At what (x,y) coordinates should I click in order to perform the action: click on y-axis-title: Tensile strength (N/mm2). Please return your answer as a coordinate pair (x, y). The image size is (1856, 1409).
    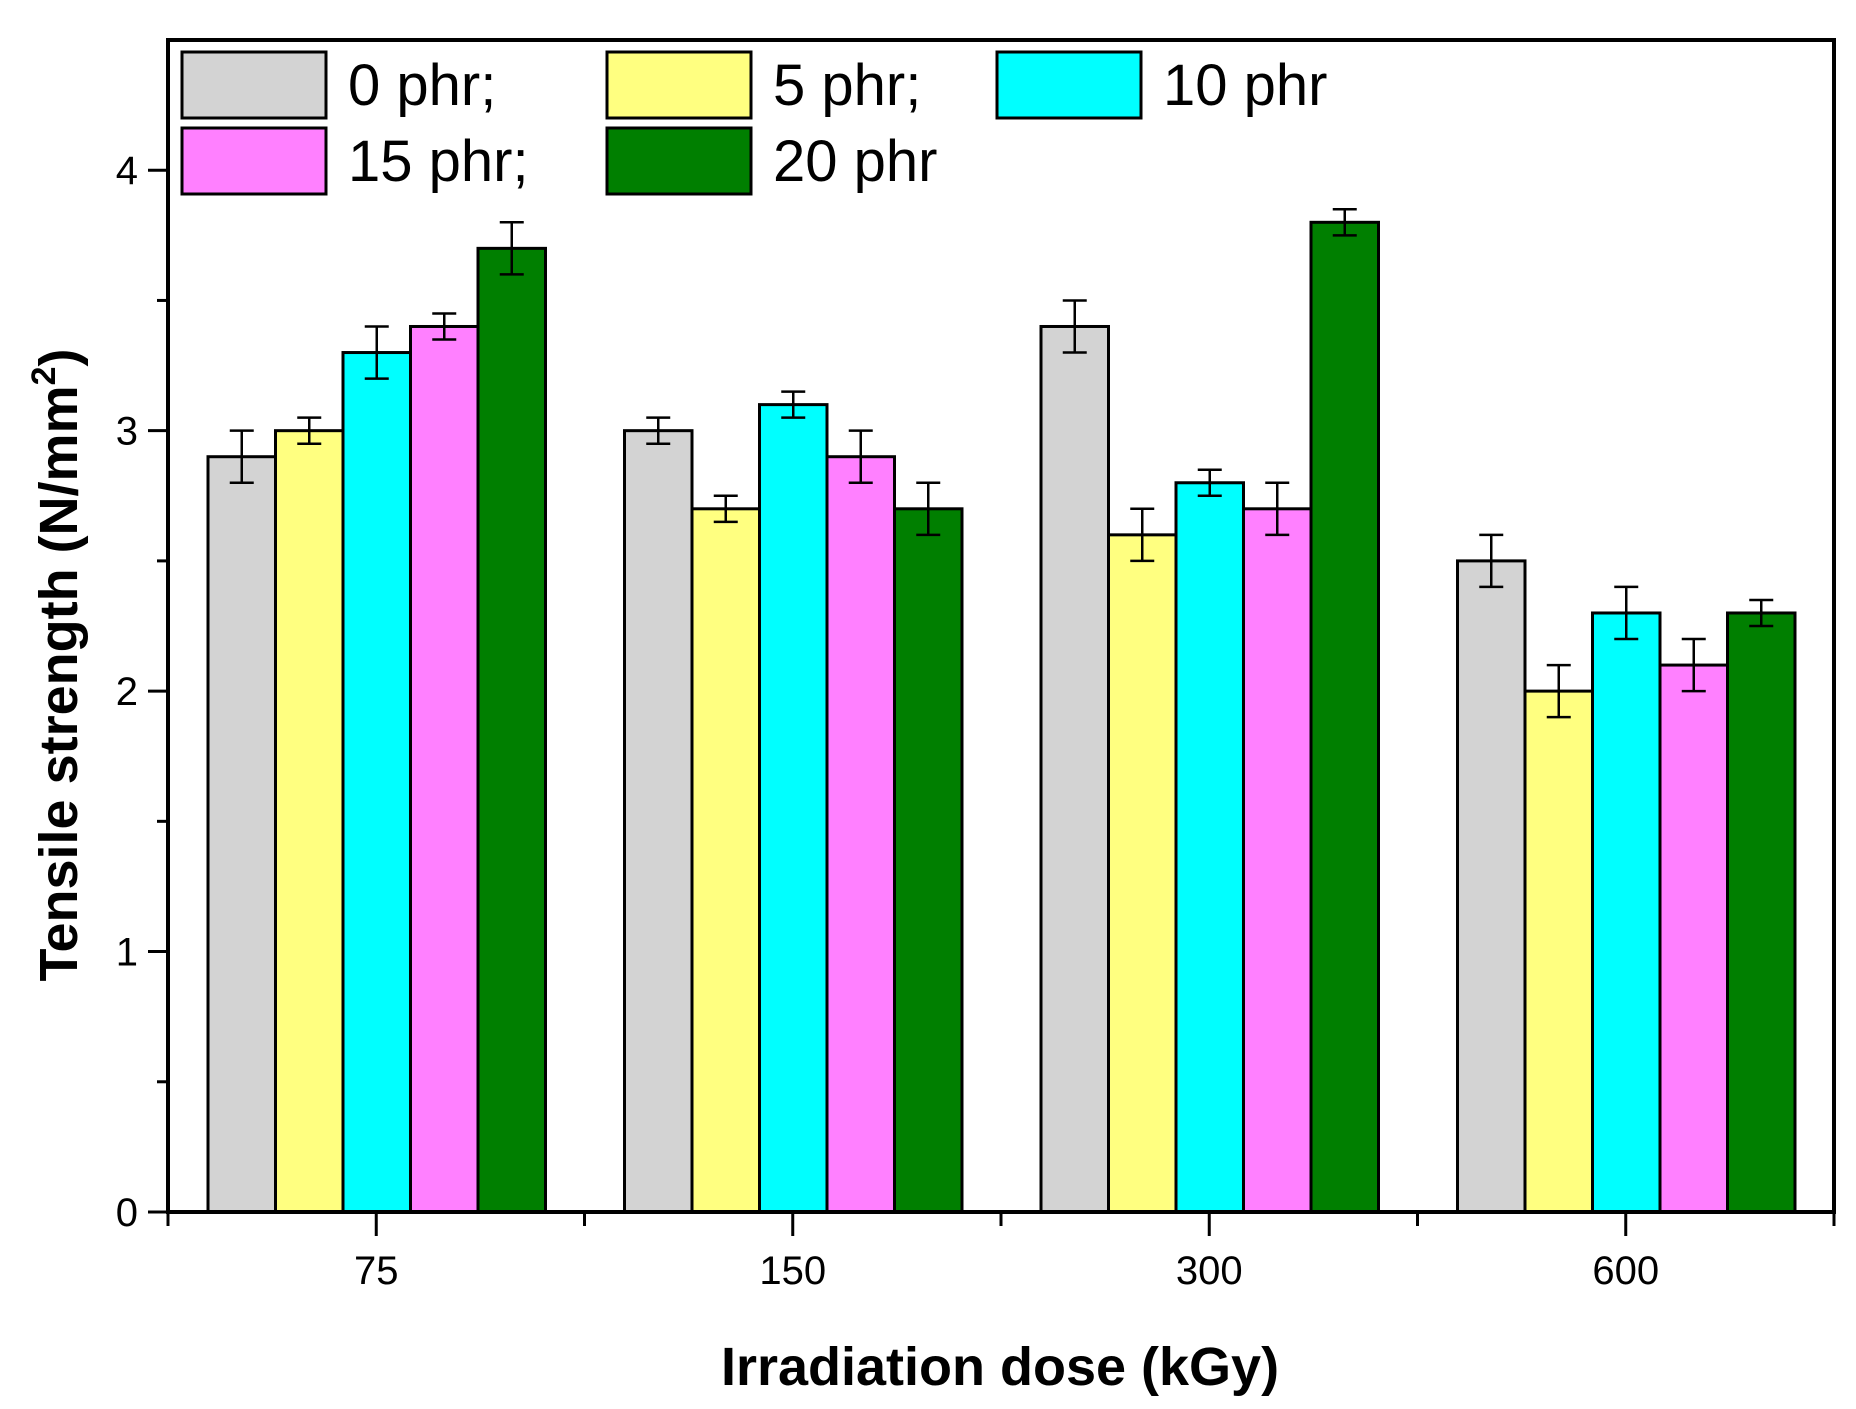
    Looking at the image, I should click on (57, 665).